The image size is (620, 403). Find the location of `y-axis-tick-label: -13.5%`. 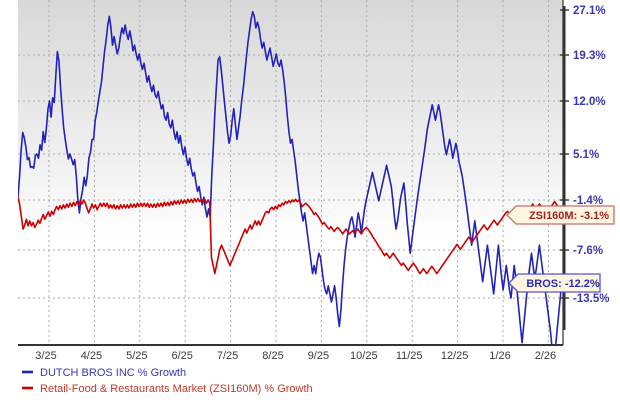

y-axis-tick-label: -13.5% is located at coordinates (591, 299).